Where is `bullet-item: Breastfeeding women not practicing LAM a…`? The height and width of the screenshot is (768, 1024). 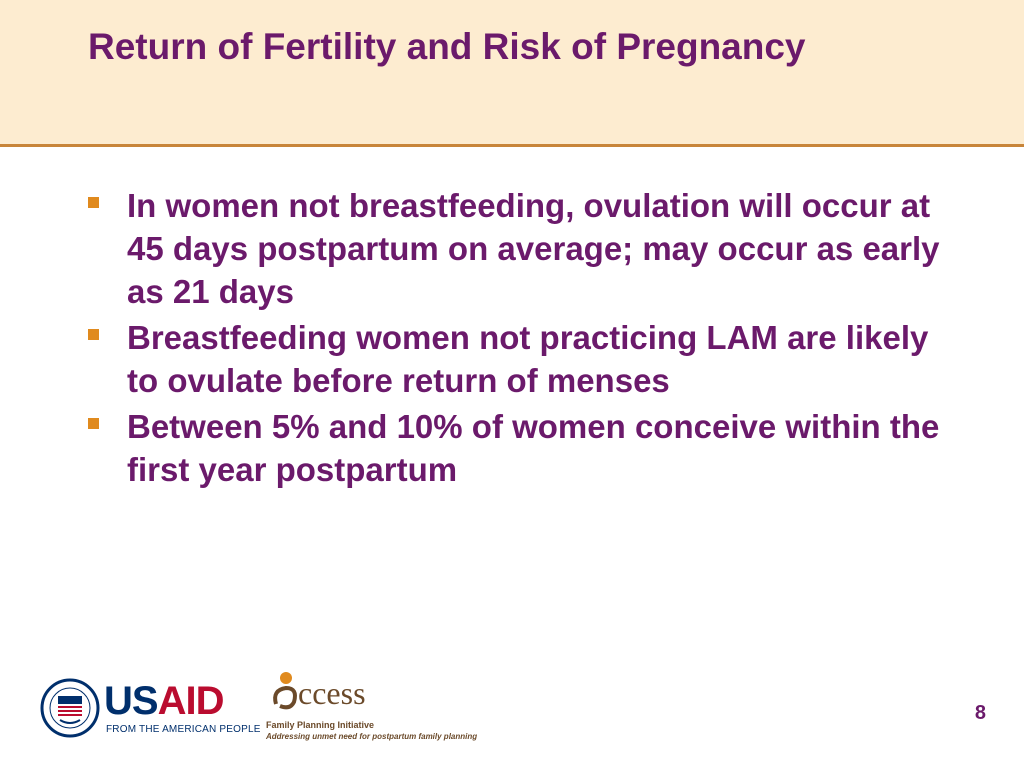
bullet-item: Breastfeeding women not practicing LAM a… is located at coordinates (526, 359).